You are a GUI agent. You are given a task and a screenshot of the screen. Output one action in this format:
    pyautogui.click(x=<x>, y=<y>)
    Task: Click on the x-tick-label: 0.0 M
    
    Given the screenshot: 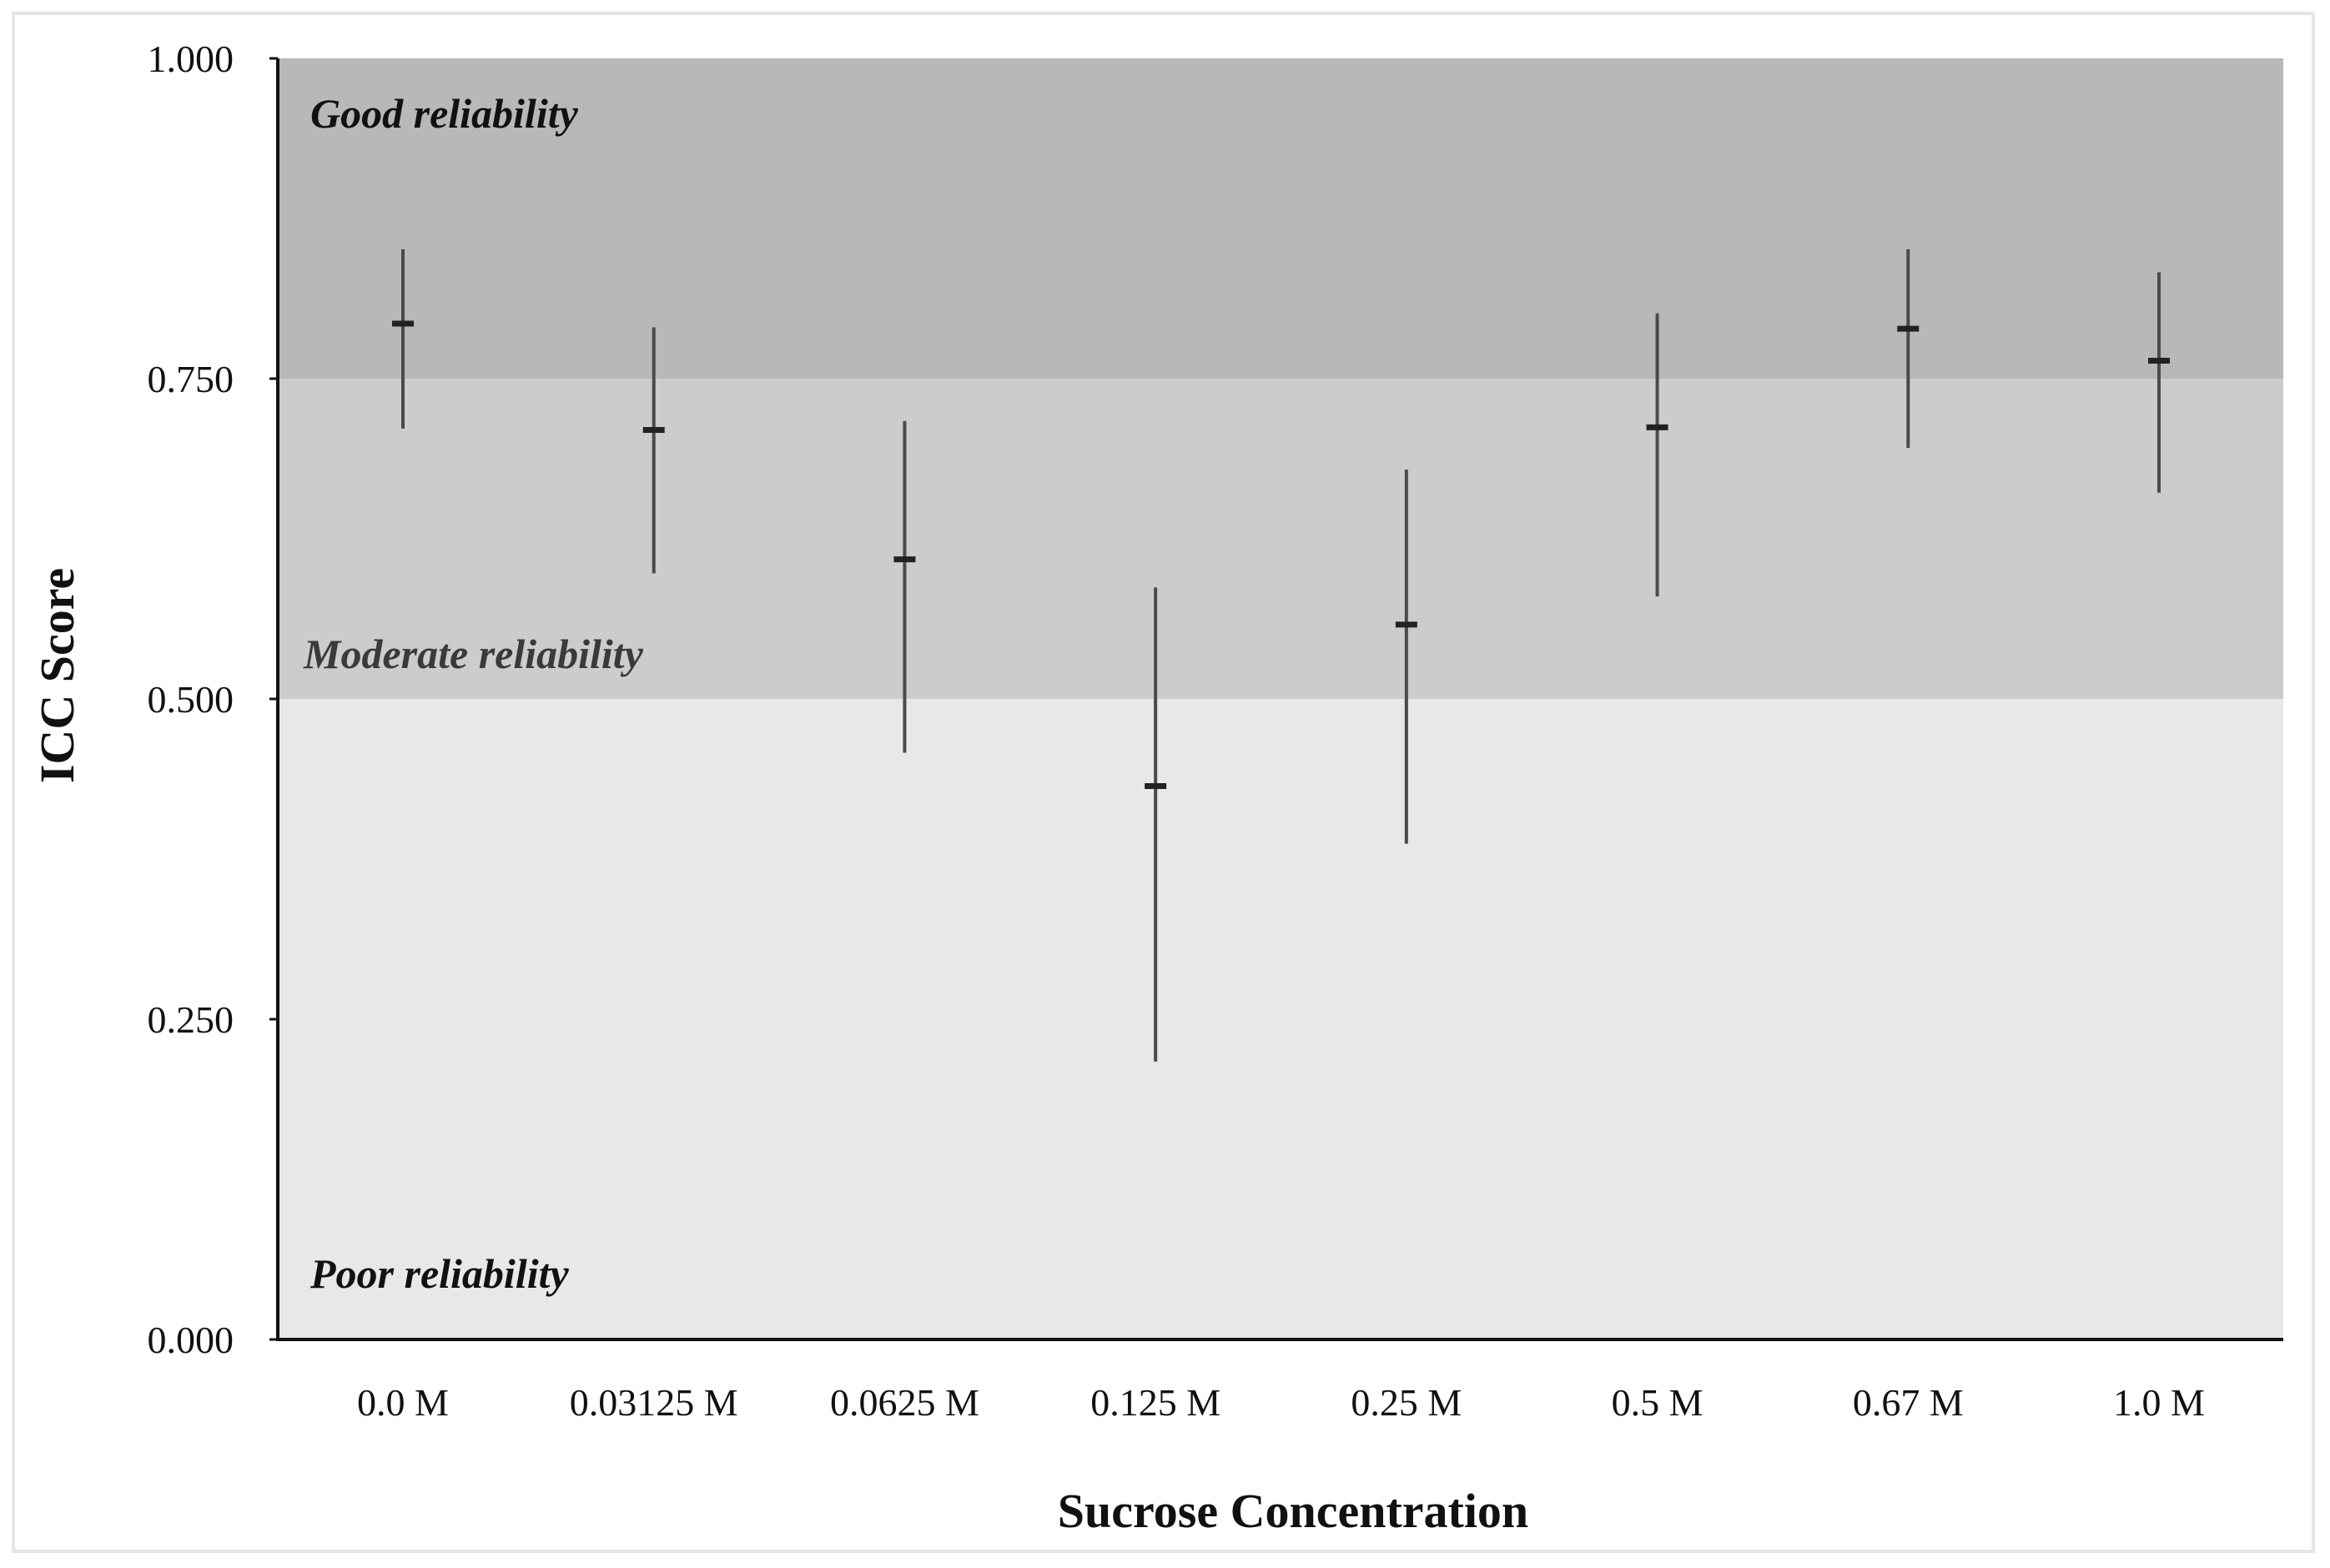 What is the action you would take?
    pyautogui.click(x=403, y=1402)
    